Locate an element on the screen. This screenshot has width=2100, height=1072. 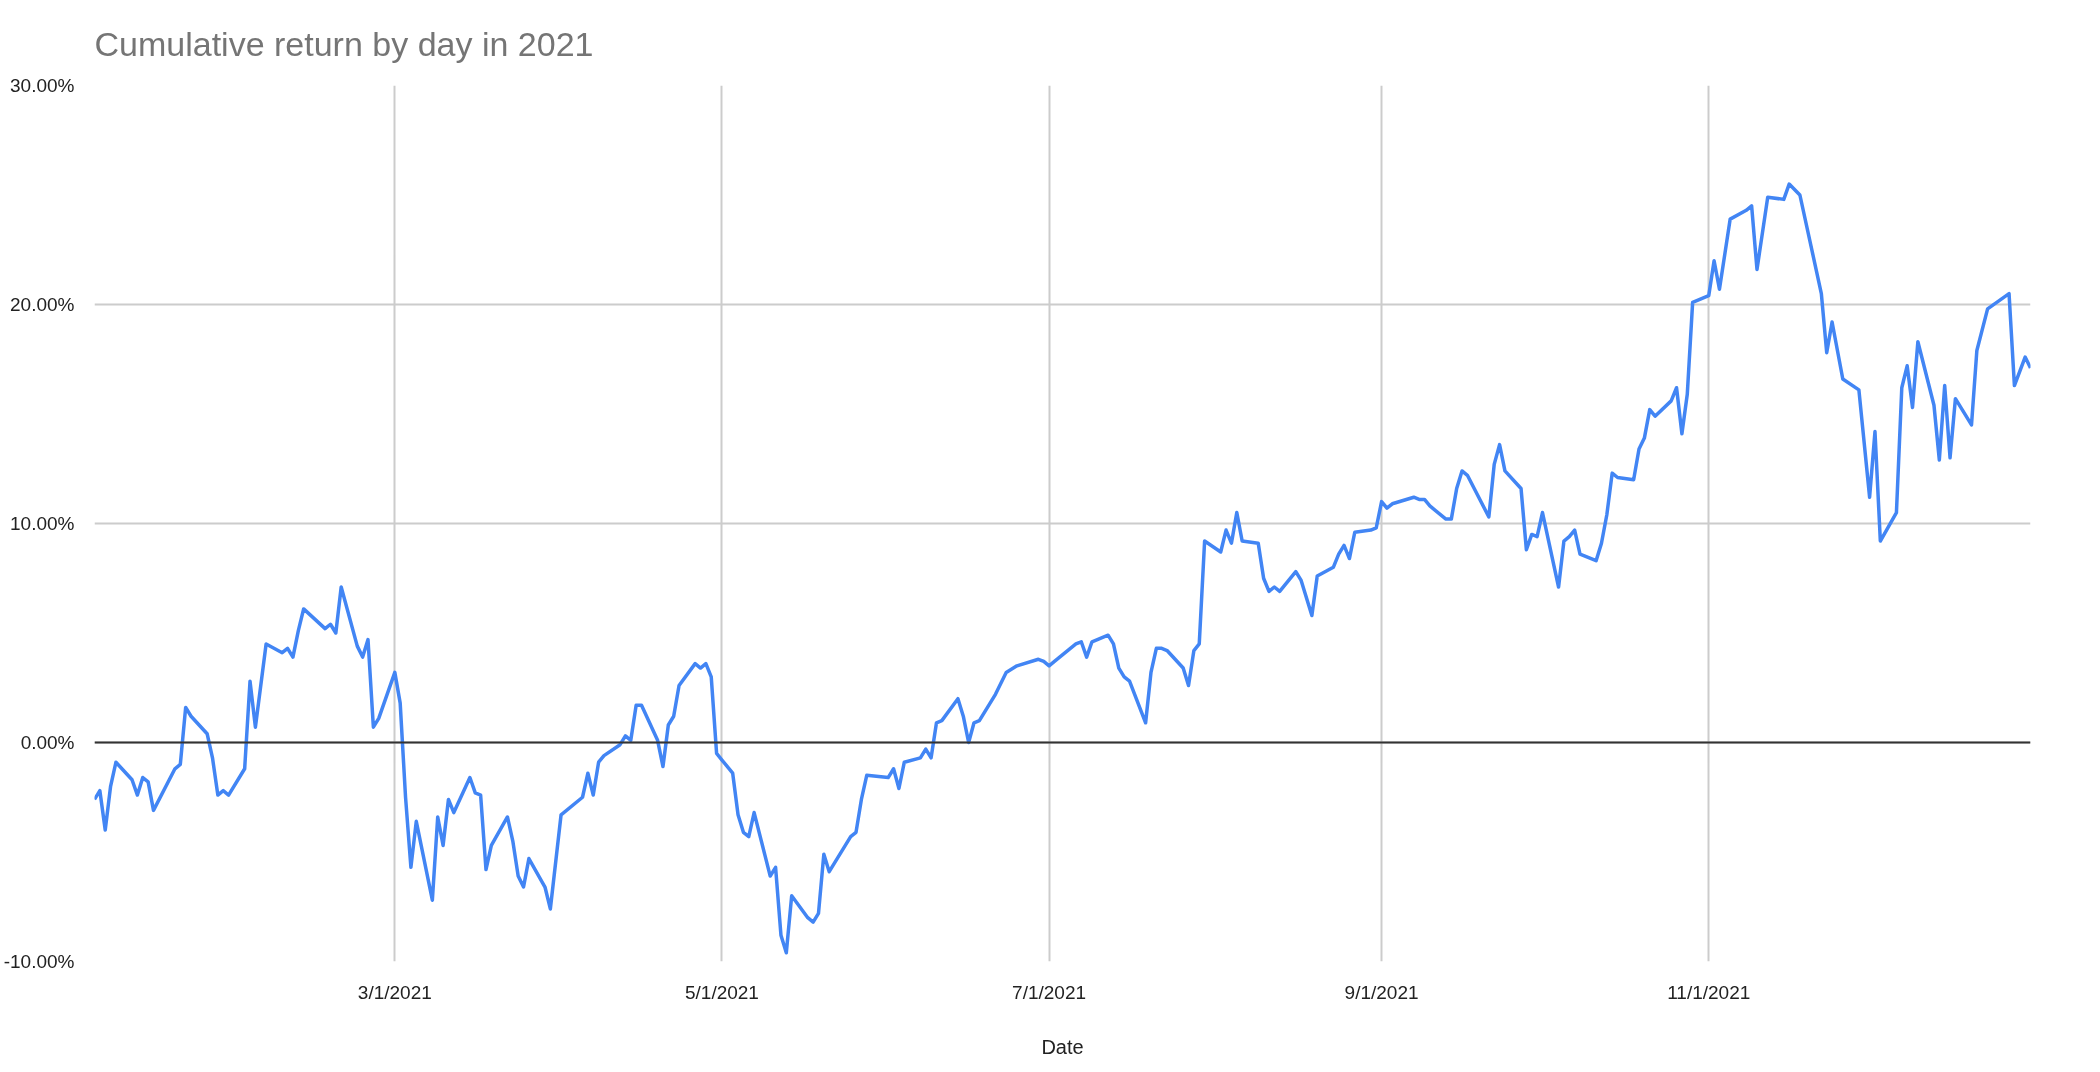
x-tick-label: 3/1/2021 is located at coordinates (394, 992).